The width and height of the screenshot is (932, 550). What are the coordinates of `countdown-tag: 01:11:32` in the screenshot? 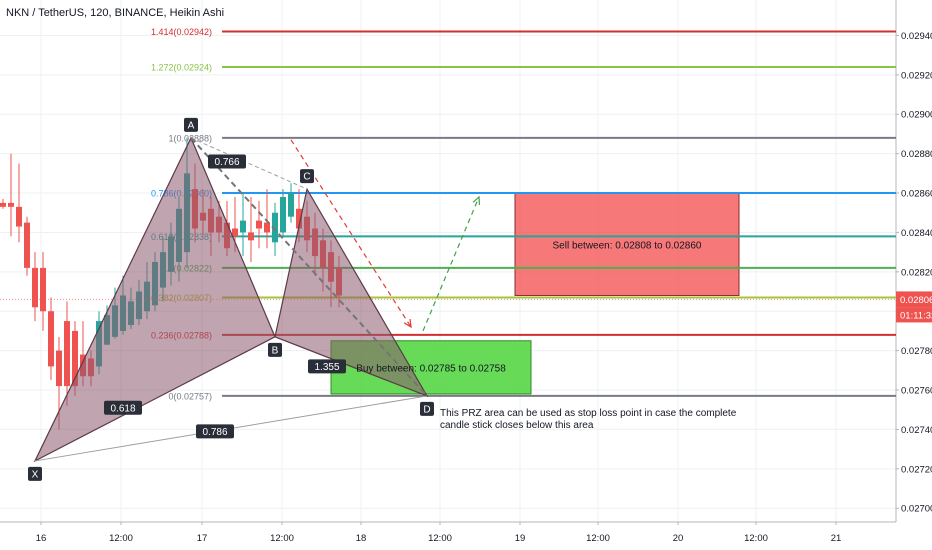 It's located at (916, 315).